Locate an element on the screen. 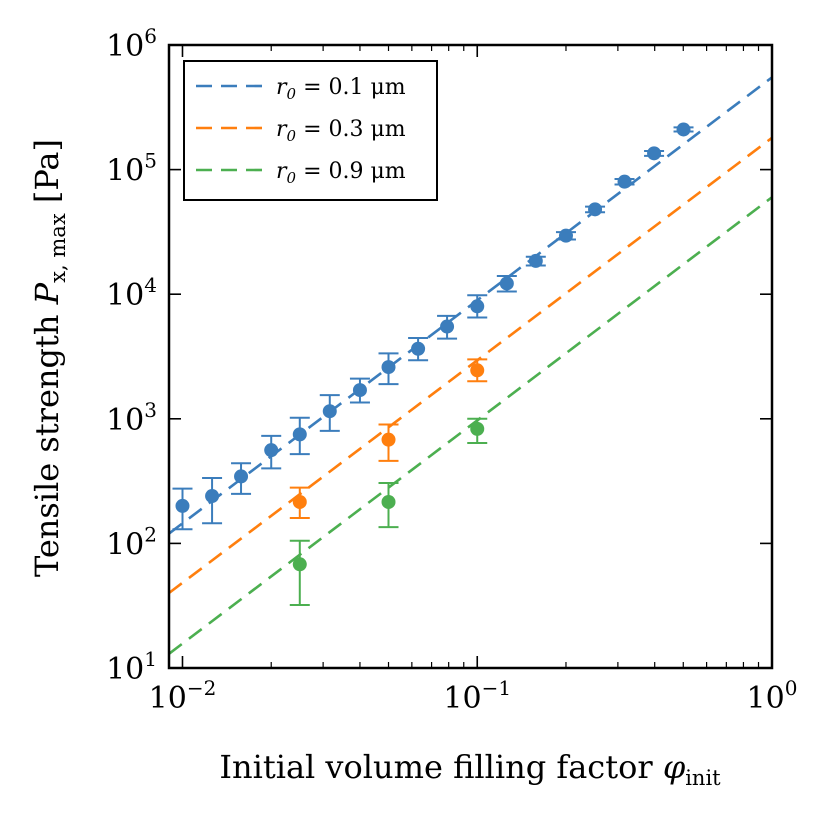  y-axis-label-sub: x, max is located at coordinates (58, 248).